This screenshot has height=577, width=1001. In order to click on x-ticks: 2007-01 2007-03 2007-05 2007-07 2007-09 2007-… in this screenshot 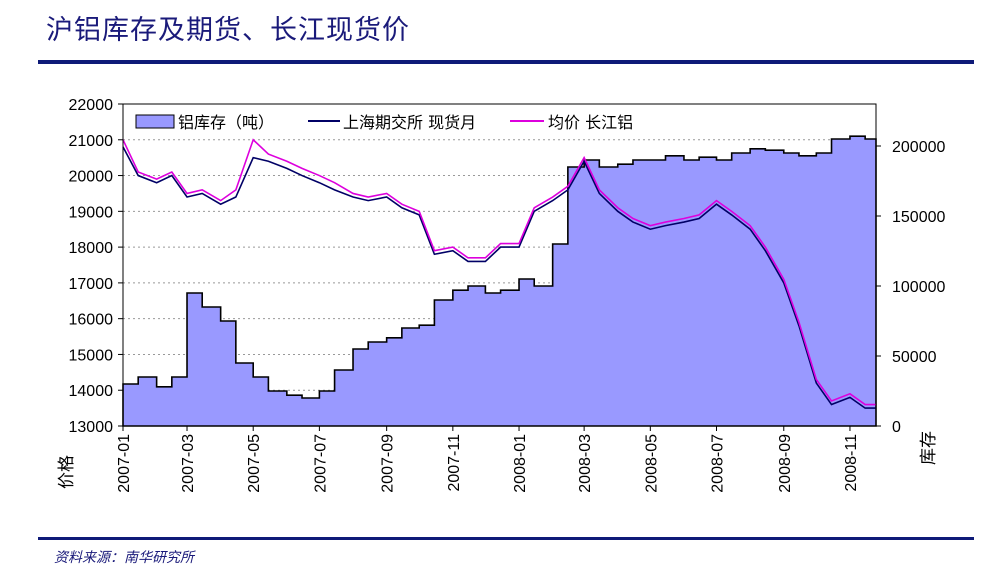, I will do `click(488, 459)`.